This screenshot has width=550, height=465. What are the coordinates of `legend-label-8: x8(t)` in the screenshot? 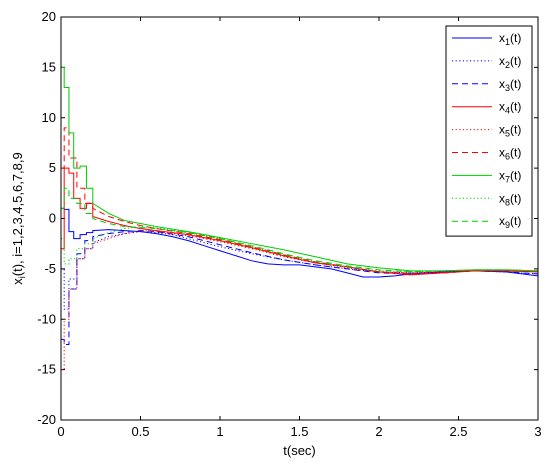 It's located at (510, 199).